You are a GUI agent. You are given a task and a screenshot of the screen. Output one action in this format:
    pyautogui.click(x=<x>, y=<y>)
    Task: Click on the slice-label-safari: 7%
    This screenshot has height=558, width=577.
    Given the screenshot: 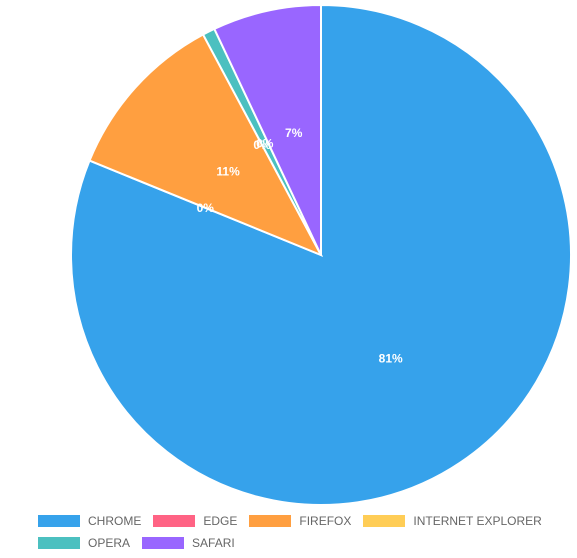 What is the action you would take?
    pyautogui.click(x=294, y=133)
    